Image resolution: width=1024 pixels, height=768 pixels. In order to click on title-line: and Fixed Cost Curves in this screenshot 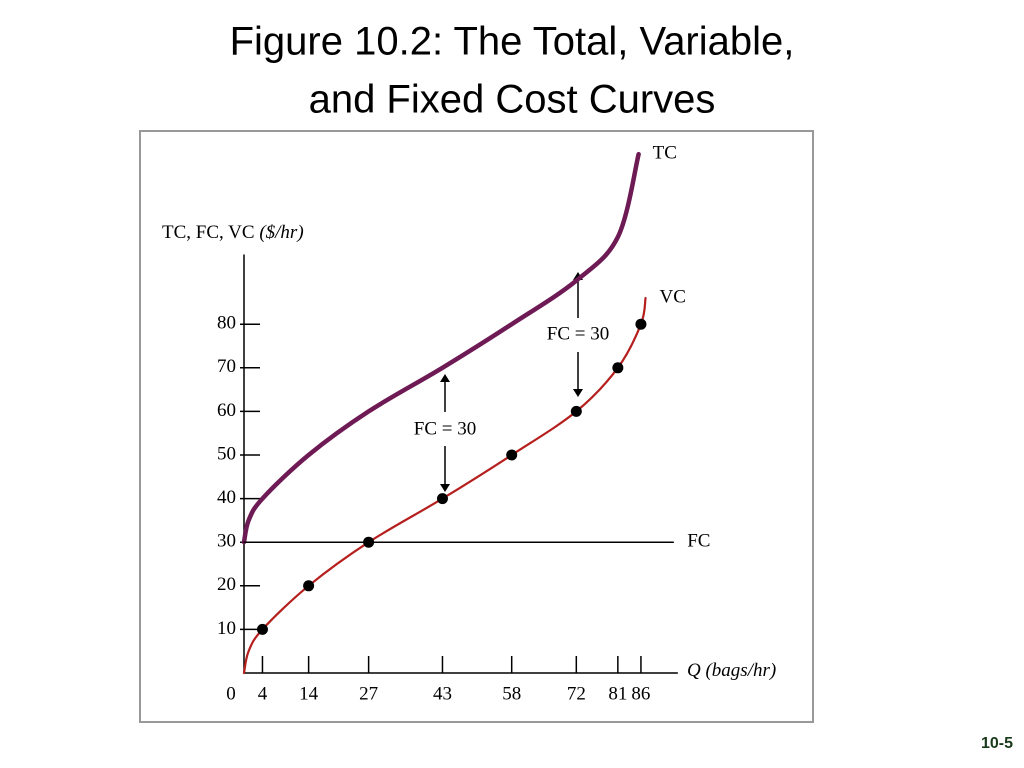, I will do `click(512, 100)`.